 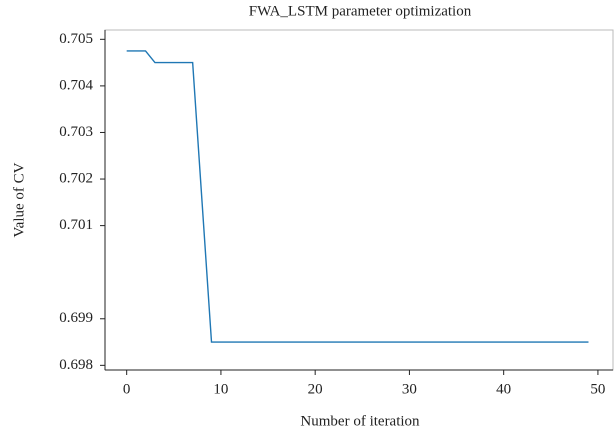 I want to click on x-axis-label: Number of iteration, so click(x=360, y=421).